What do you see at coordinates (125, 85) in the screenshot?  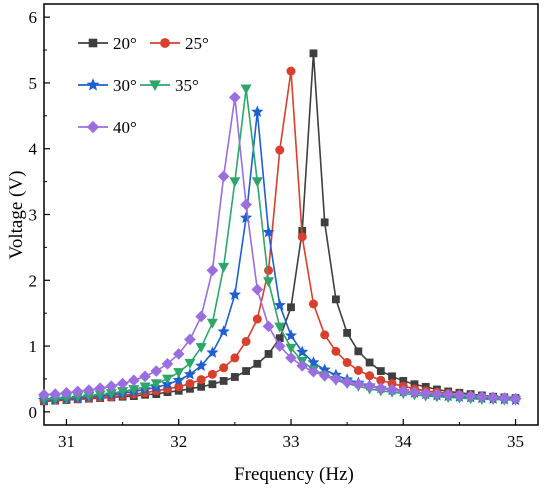 I see `legend-label: 30°` at bounding box center [125, 85].